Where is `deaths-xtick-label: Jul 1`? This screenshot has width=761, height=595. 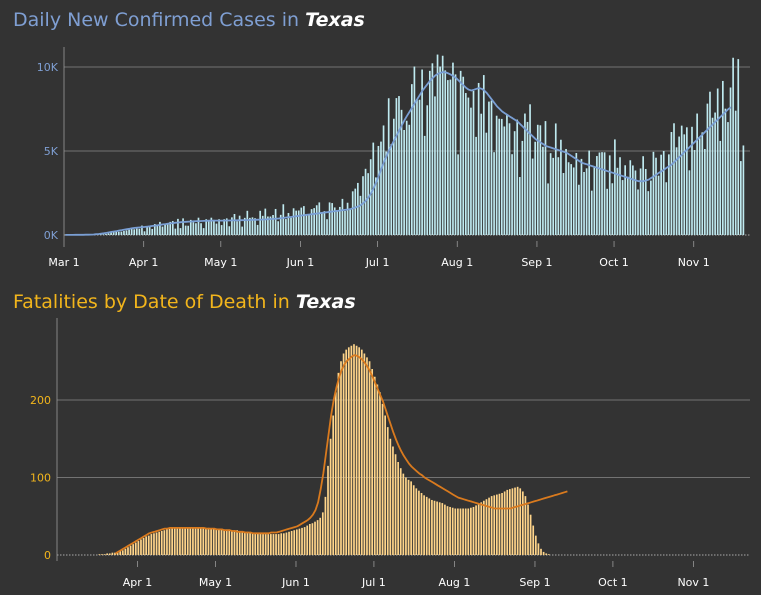
deaths-xtick-label: Jul 1 is located at coordinates (373, 582).